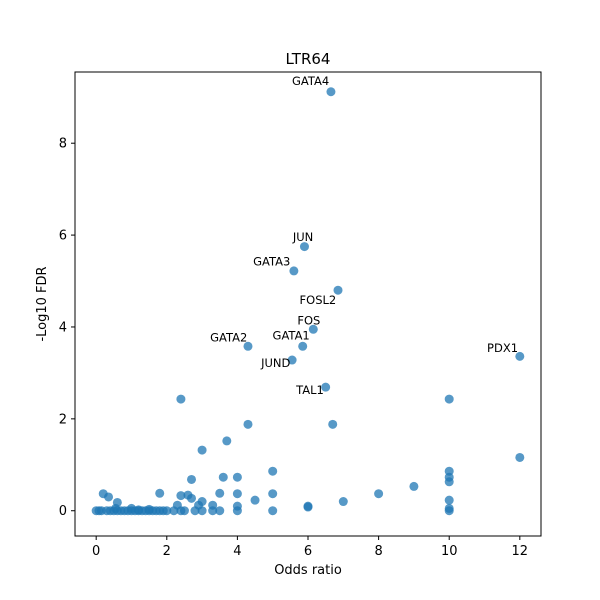 The height and width of the screenshot is (600, 600). I want to click on x-axis-ticks: 0 2 4 6 8 10 12, so click(310, 547).